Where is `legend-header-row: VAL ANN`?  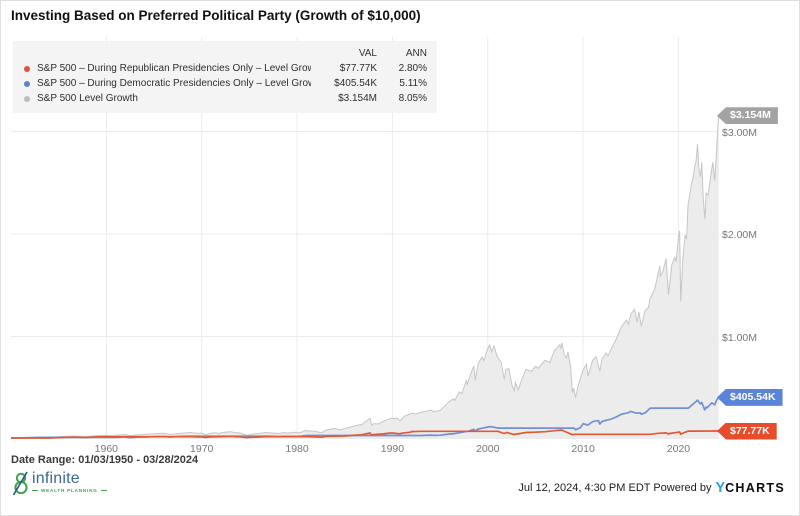 legend-header-row: VAL ANN is located at coordinates (224, 53).